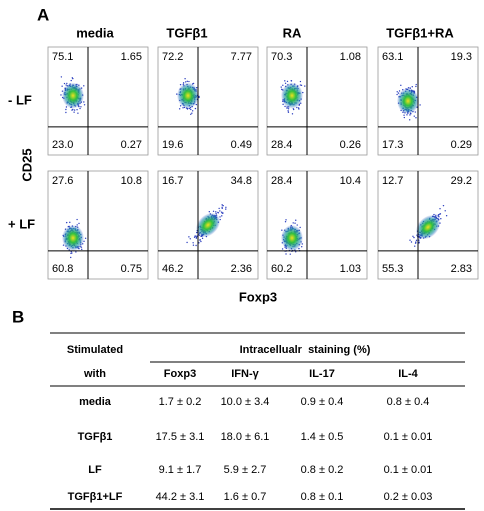 This screenshot has height=511, width=484. I want to click on quadrant-value: 2.36, so click(241, 269).